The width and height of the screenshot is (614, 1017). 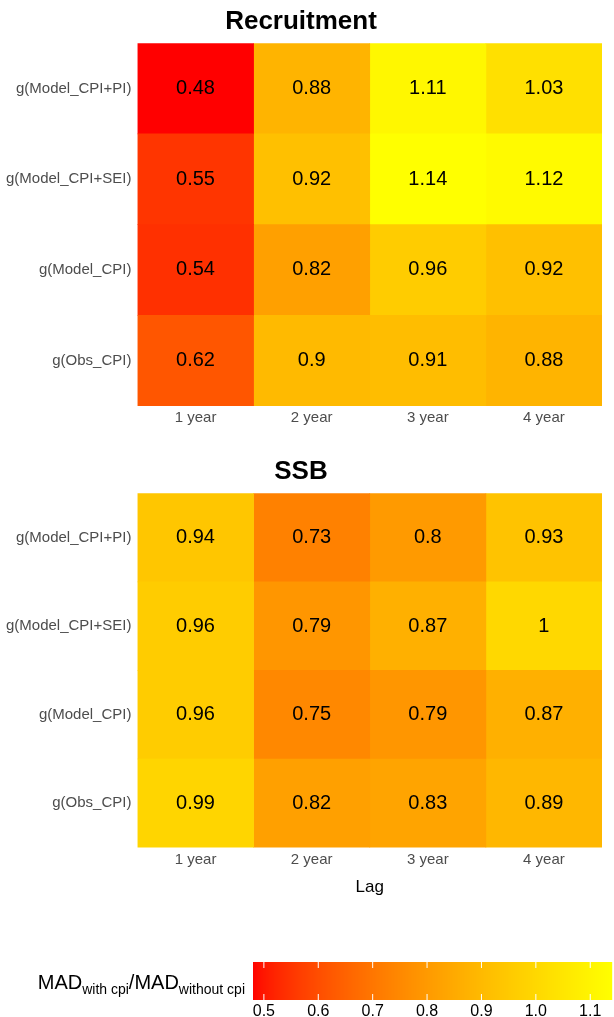 I want to click on color-bar-label: 1.0, so click(x=536, y=1009).